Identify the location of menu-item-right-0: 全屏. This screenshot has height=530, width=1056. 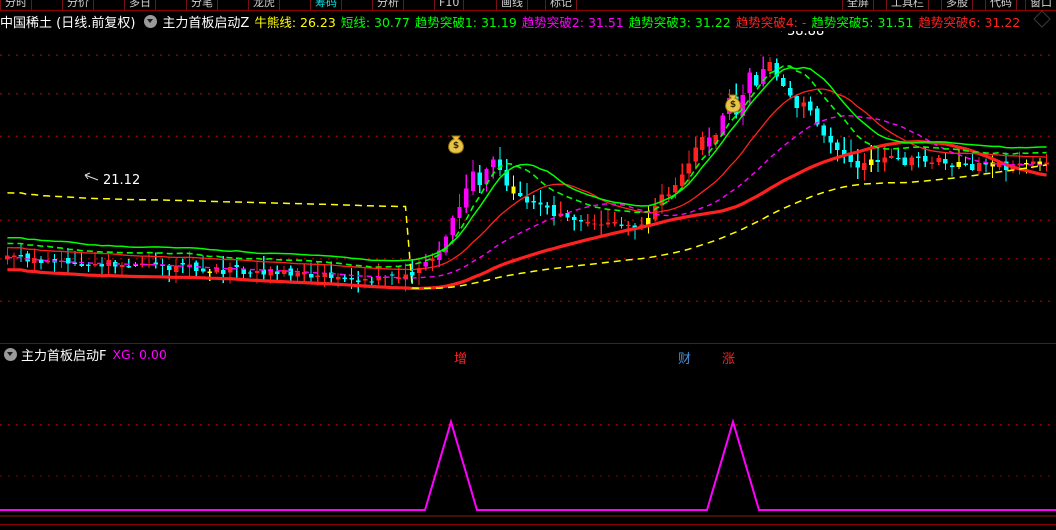
(858, 5).